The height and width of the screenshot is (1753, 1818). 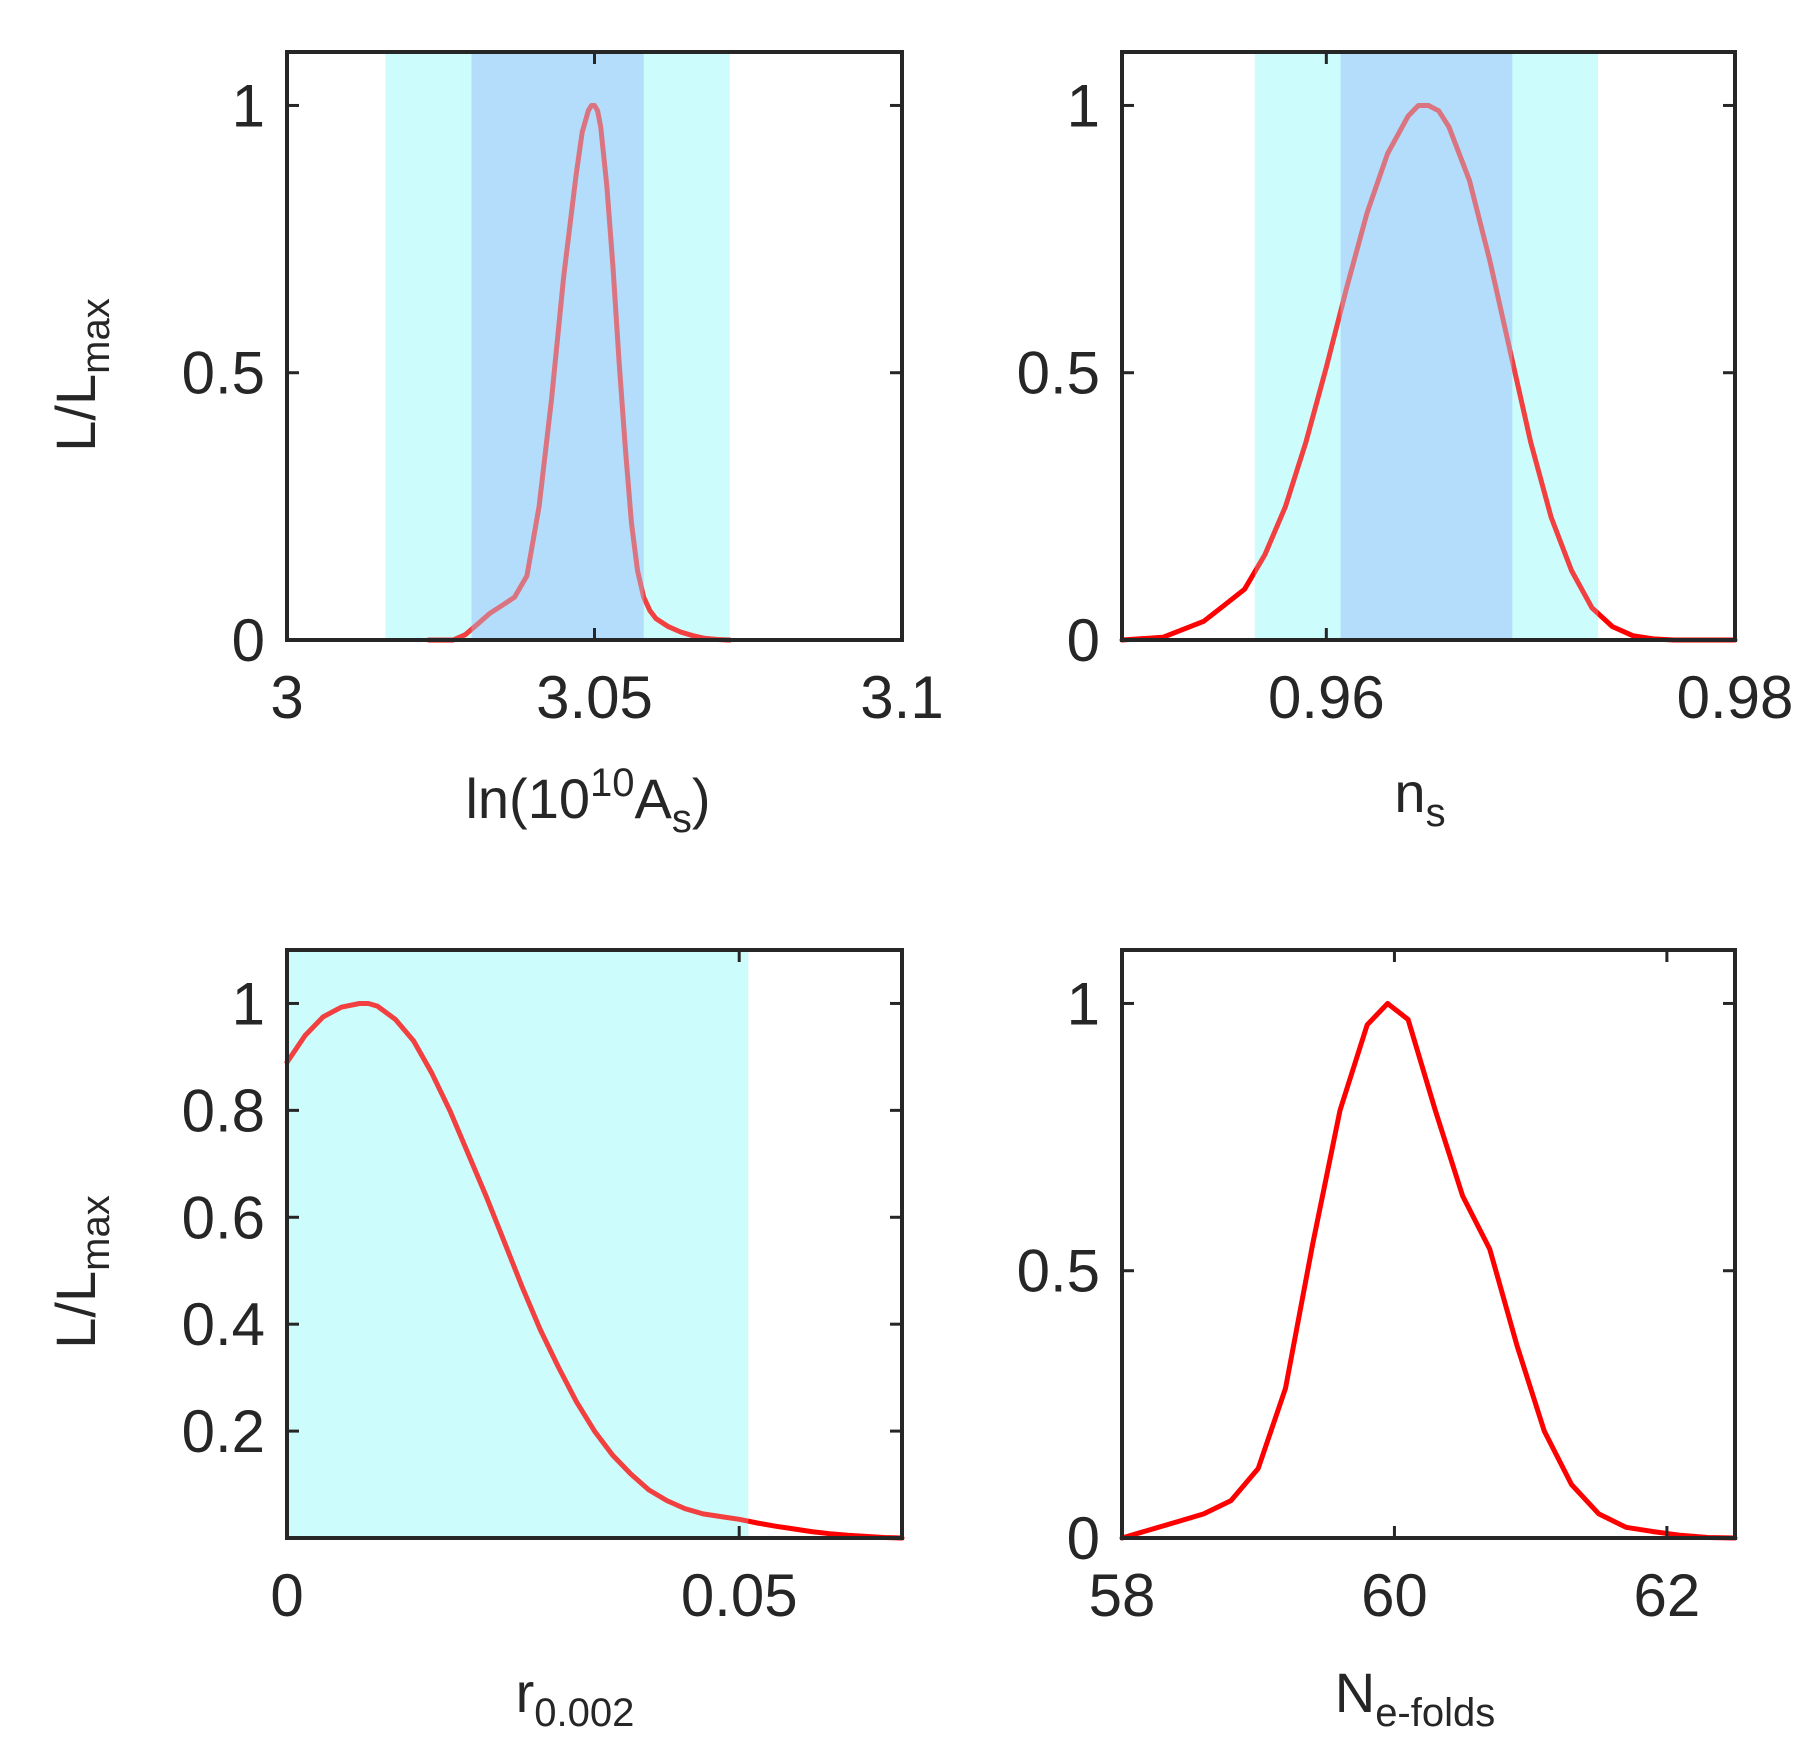 I want to click on y-tick-label: 0.2, so click(x=223, y=1431).